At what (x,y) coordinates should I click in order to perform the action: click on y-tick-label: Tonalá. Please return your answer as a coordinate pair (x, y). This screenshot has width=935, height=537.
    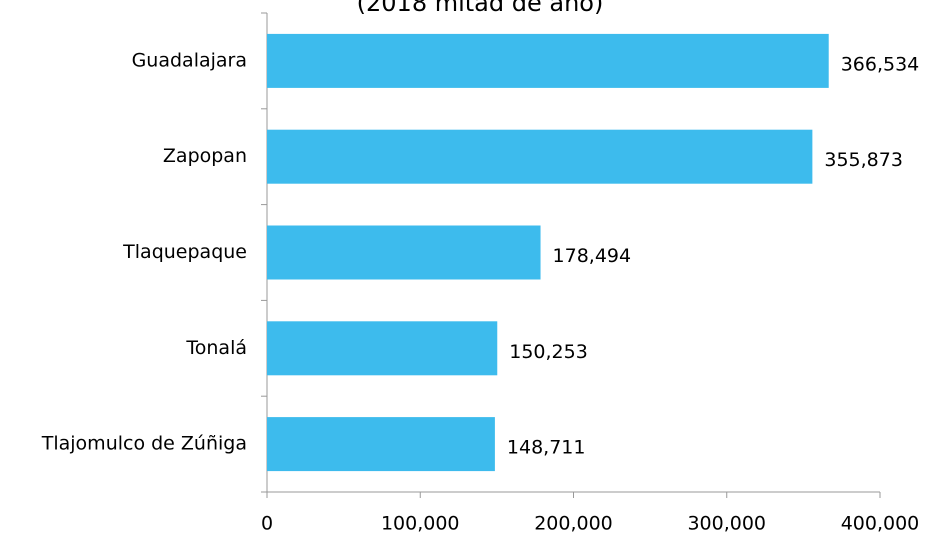
    Looking at the image, I should click on (216, 348).